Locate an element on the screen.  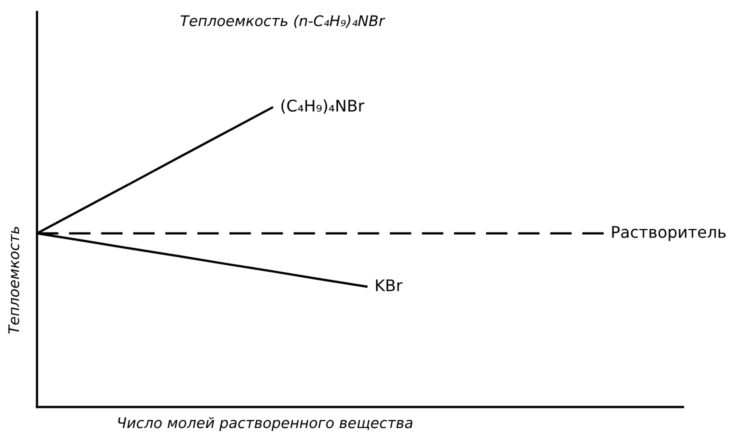
series-label: KBr is located at coordinates (389, 285).